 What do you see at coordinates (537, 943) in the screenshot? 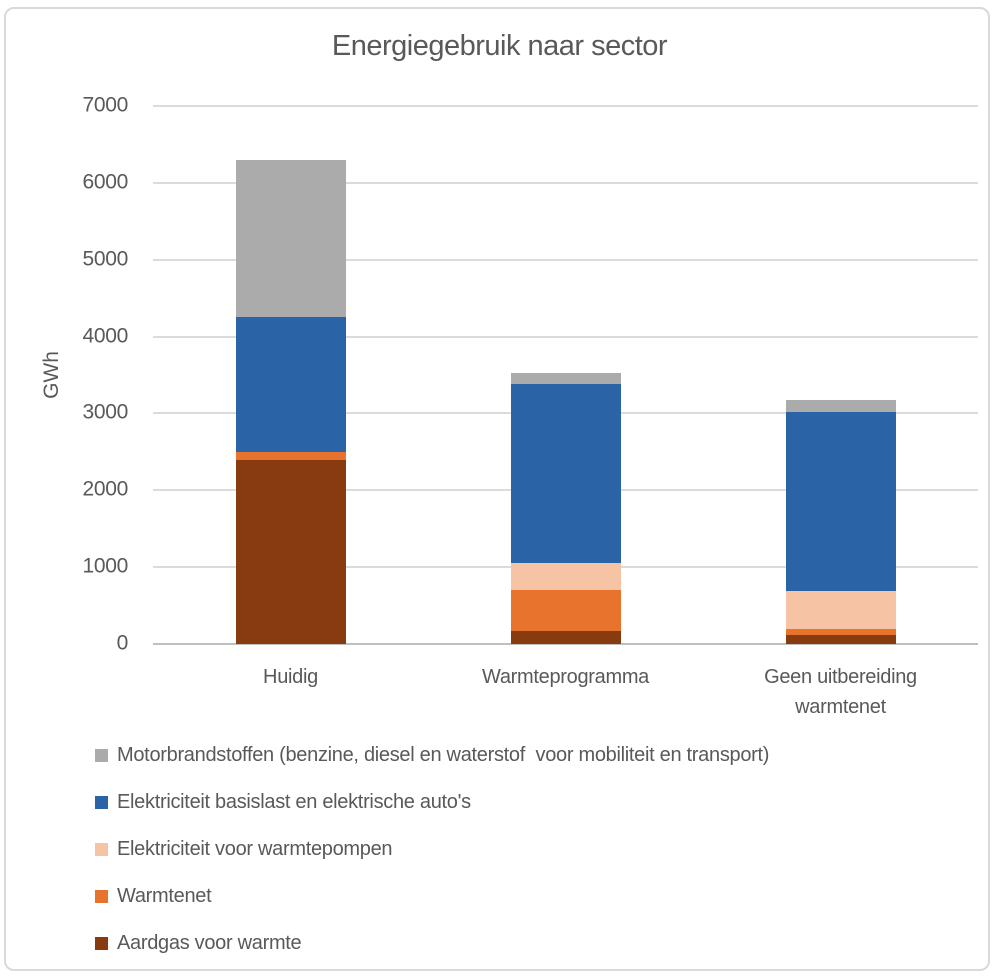
I see `legend-item-aardgas-voor-warmte: Aardgas voor warmte` at bounding box center [537, 943].